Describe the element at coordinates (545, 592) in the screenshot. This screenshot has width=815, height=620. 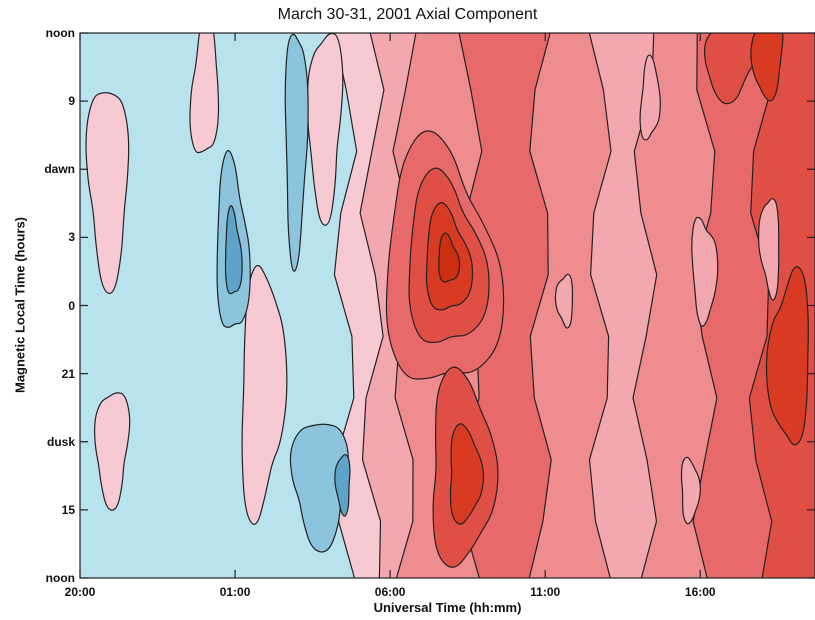
I see `x-tick-label: 11:00` at that location.